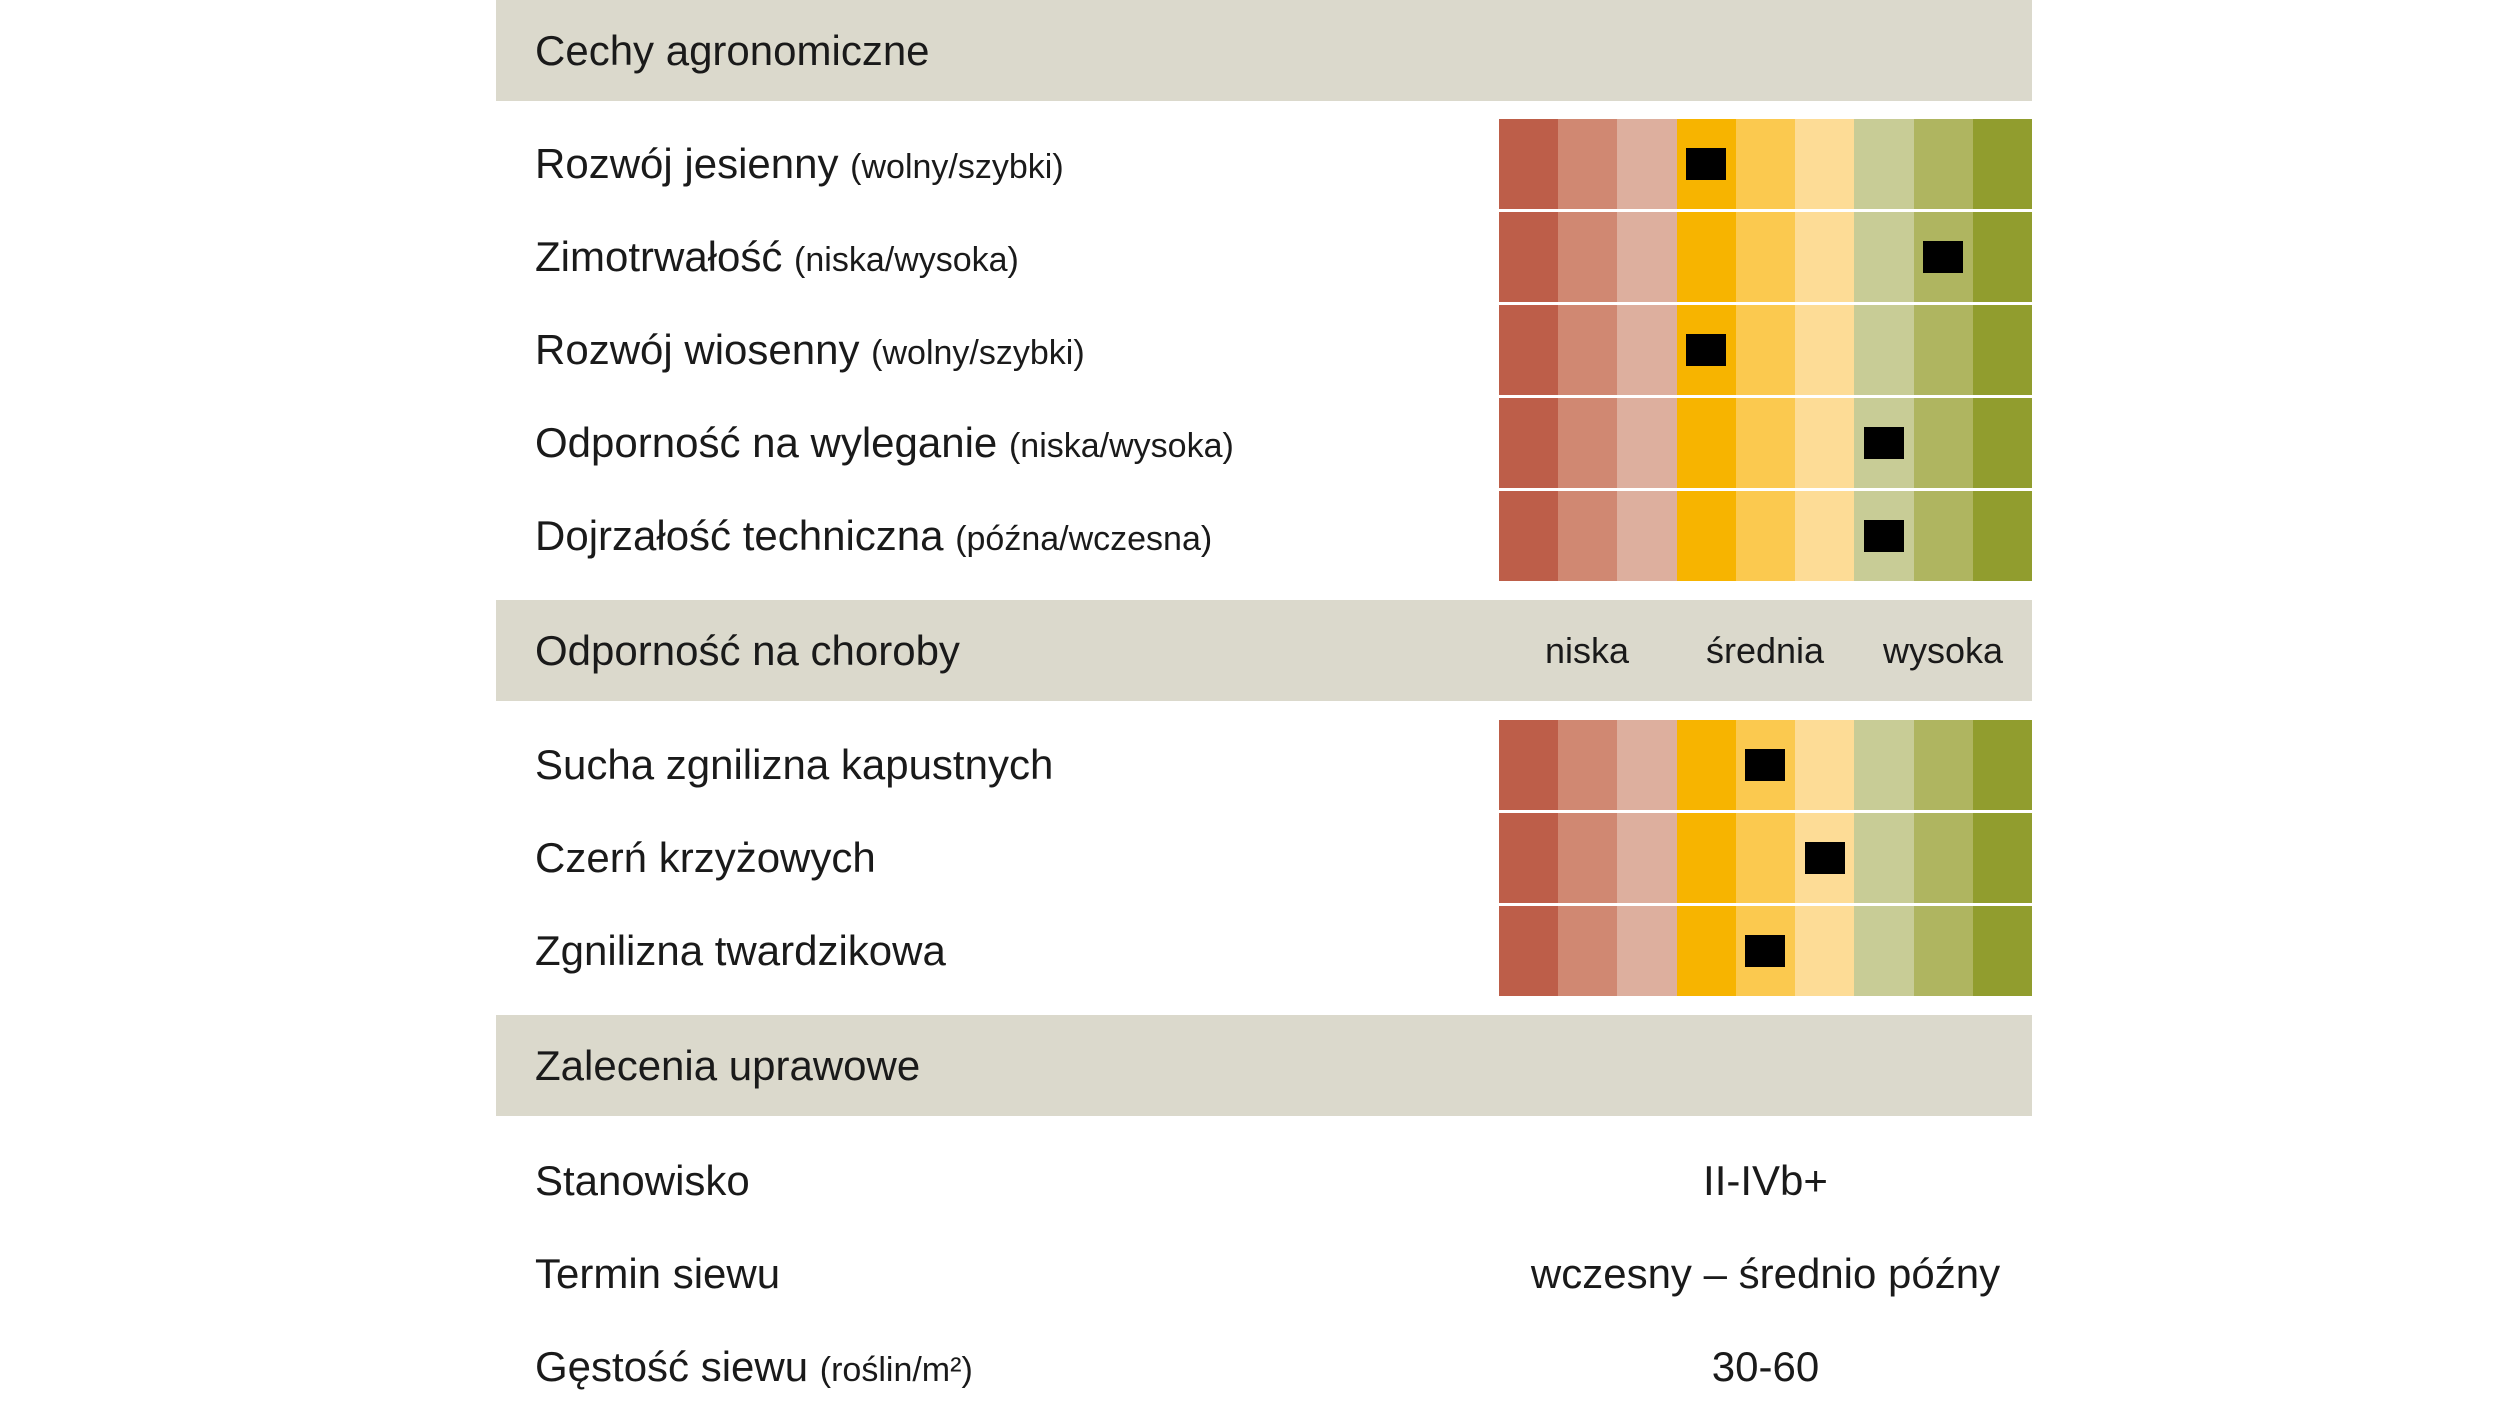  I want to click on row-label-text: Sucha zgnilizna kapustnych, so click(794, 764).